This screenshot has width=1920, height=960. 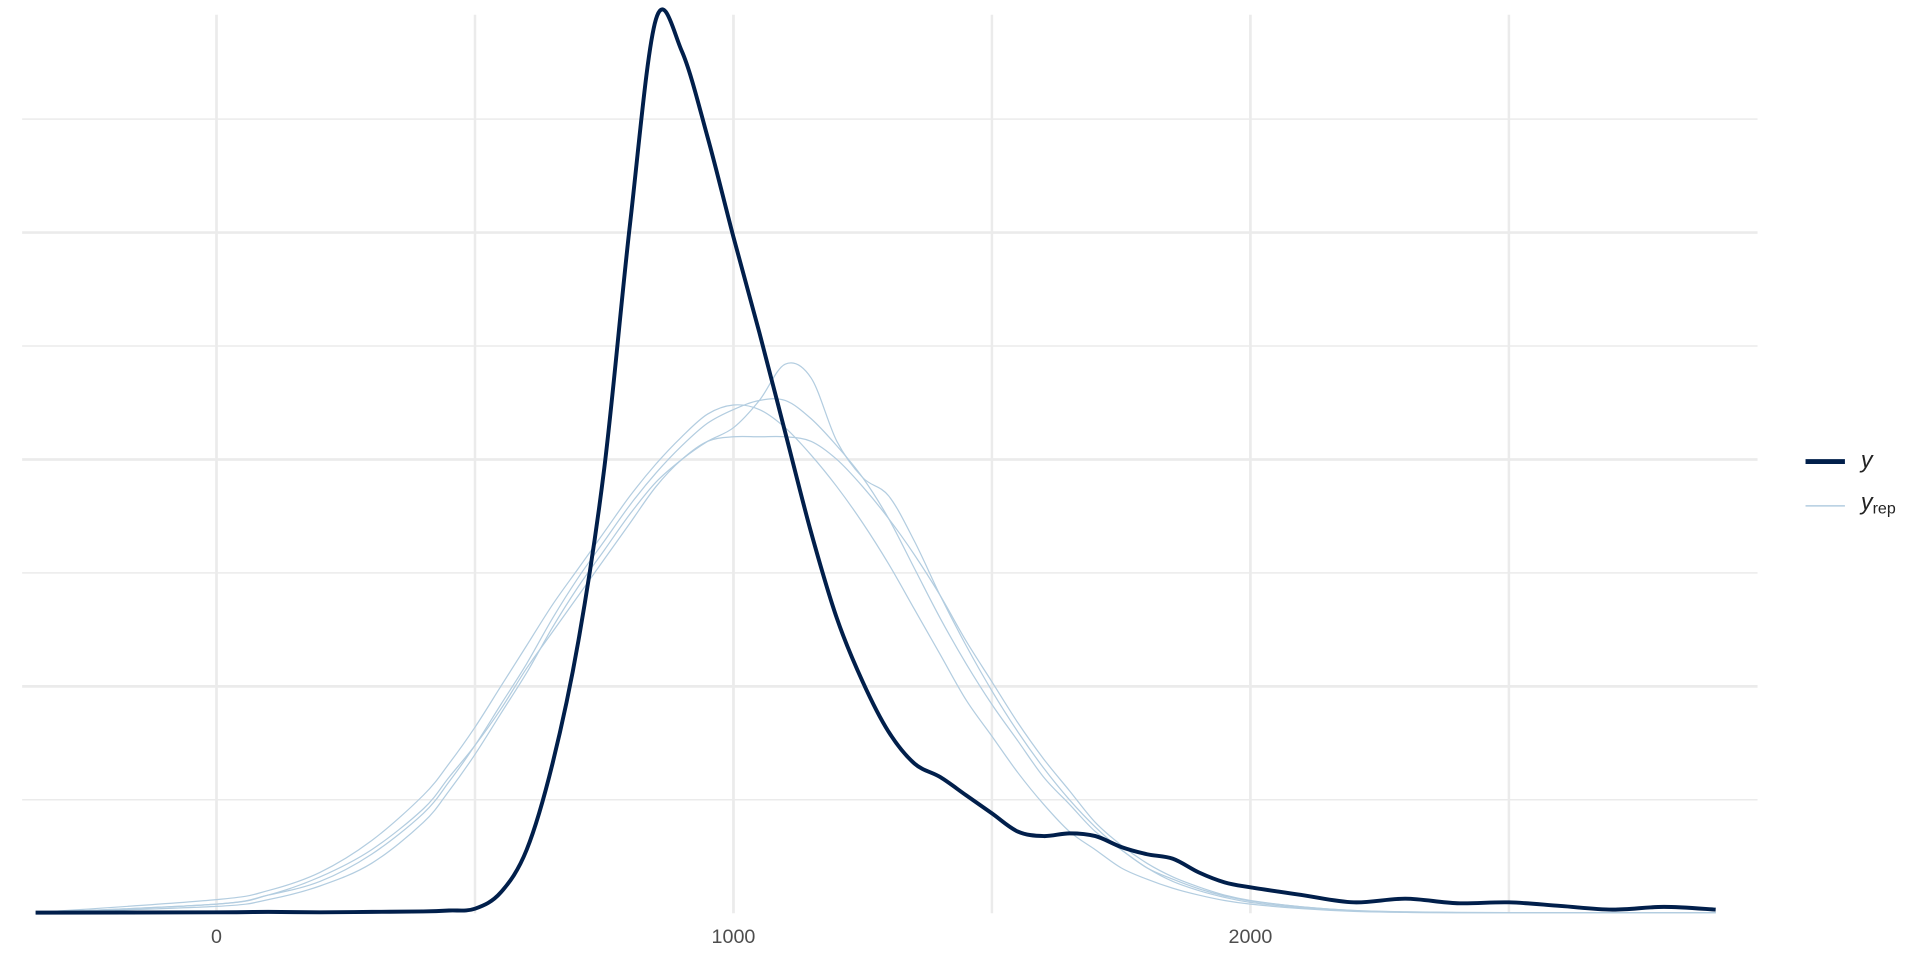 What do you see at coordinates (1866, 460) in the screenshot?
I see `legend-label: y` at bounding box center [1866, 460].